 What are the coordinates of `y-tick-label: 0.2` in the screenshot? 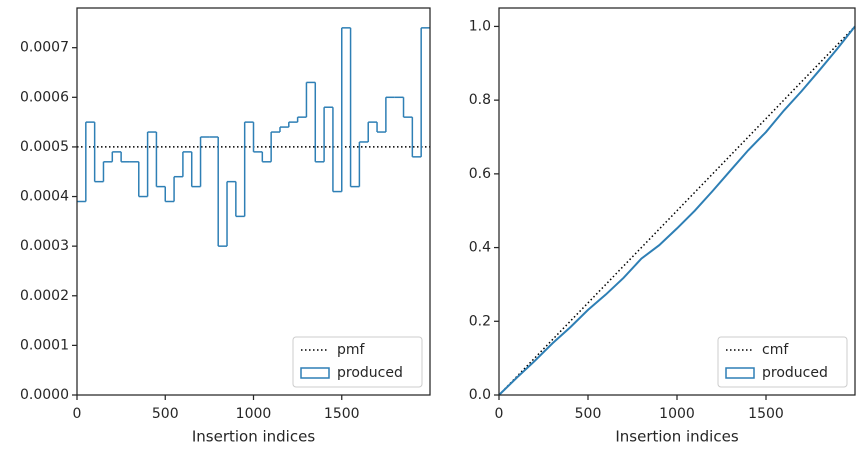 It's located at (480, 321).